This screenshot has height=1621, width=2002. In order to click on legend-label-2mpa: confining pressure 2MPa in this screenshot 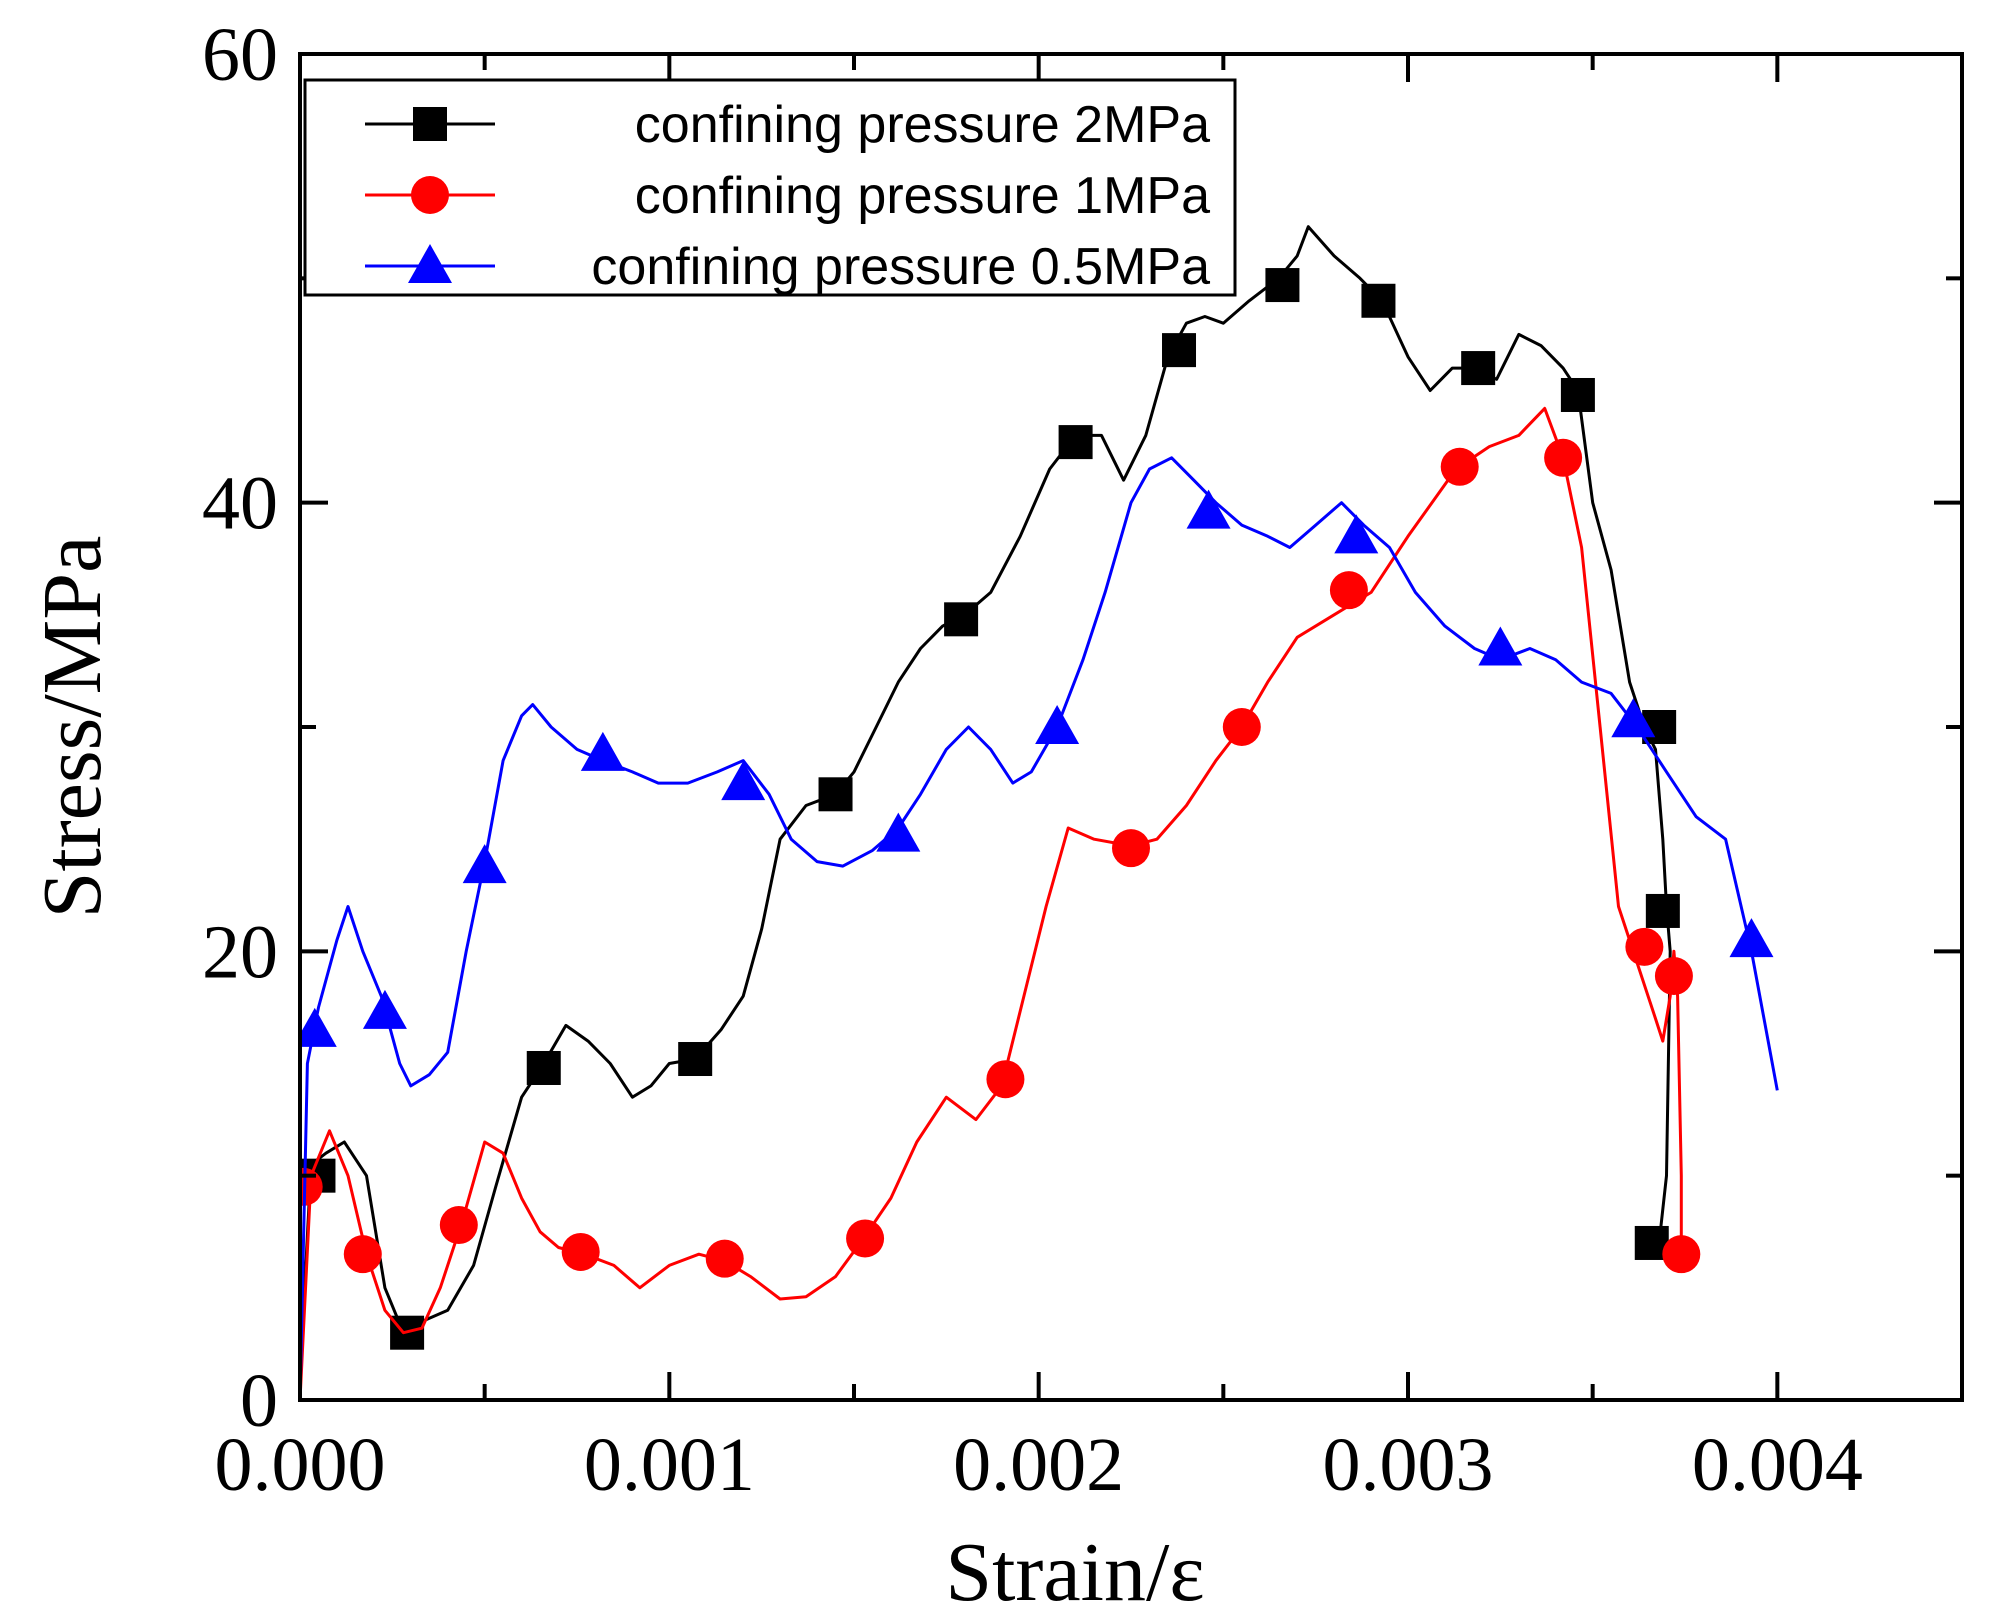, I will do `click(922, 125)`.